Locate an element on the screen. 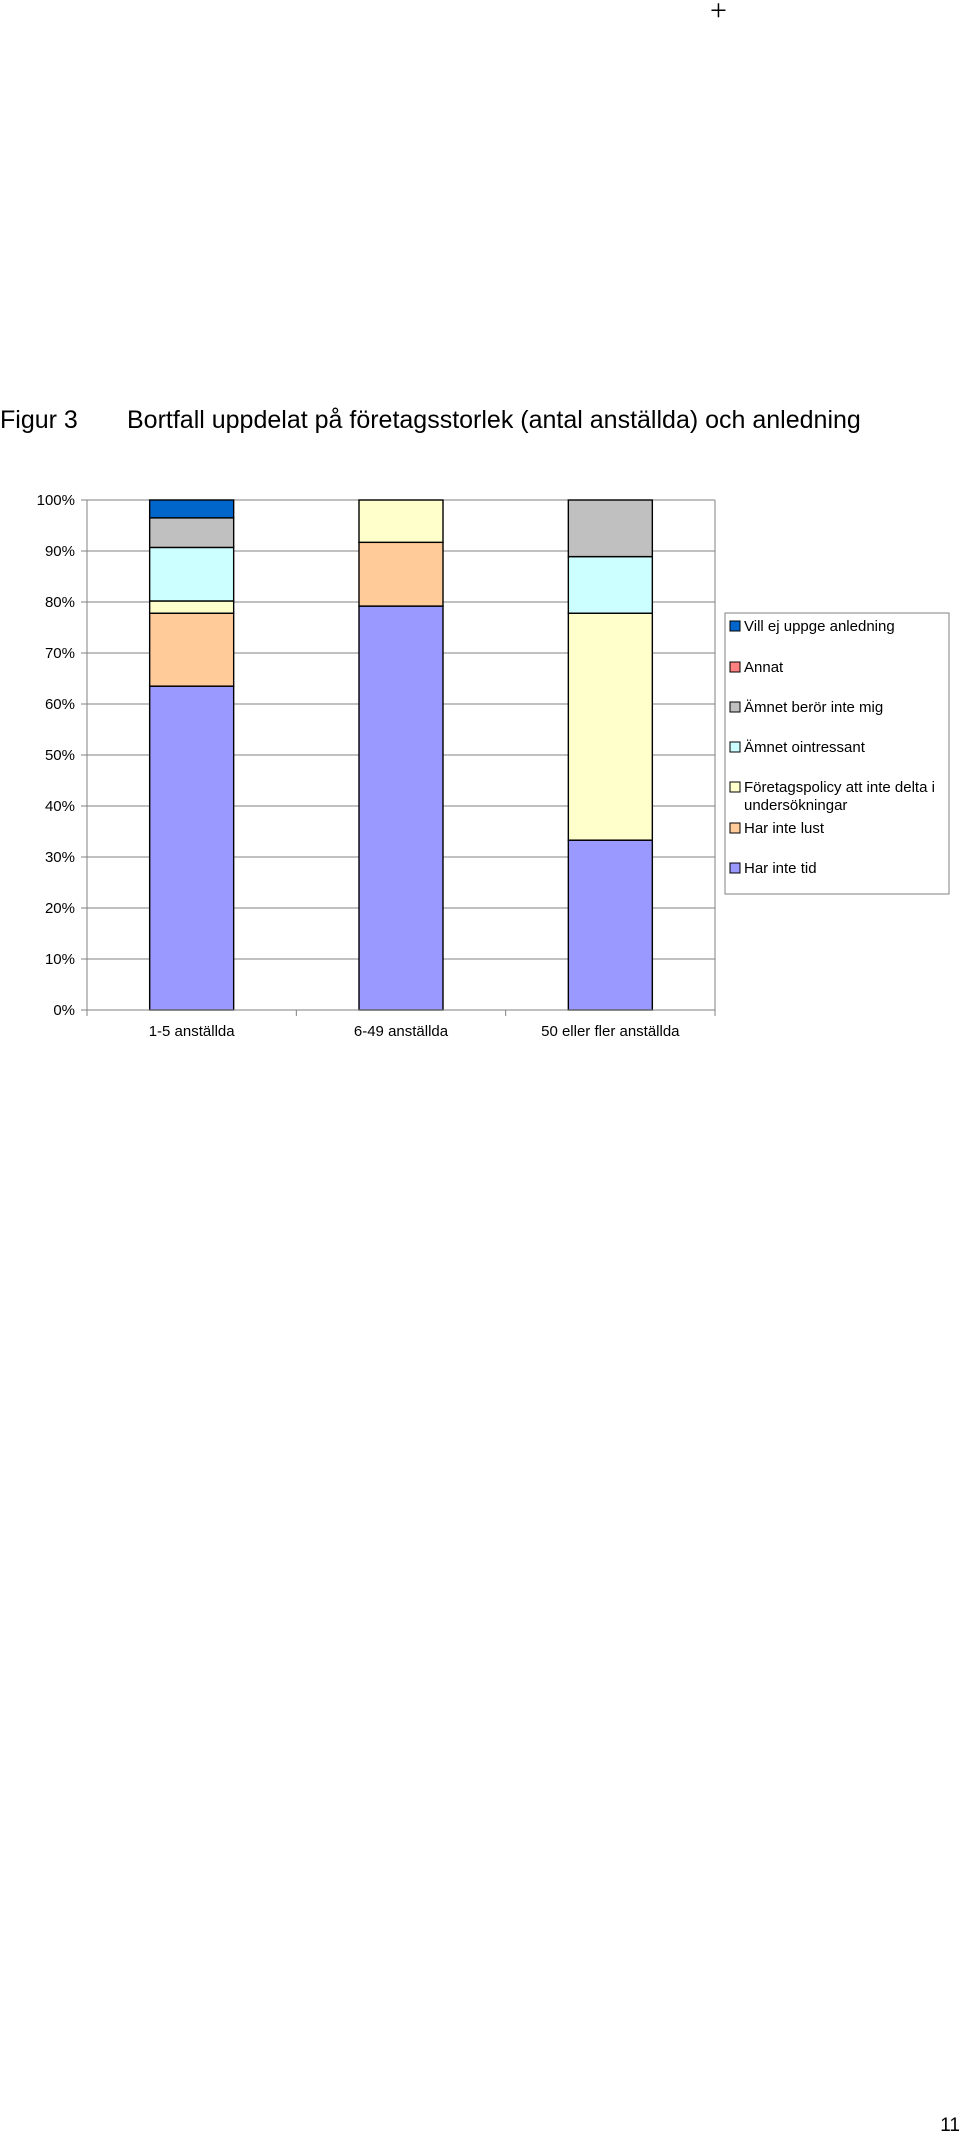 This screenshot has width=960, height=2153. legend-label: Företagspolicy att inte delta i is located at coordinates (839, 787).